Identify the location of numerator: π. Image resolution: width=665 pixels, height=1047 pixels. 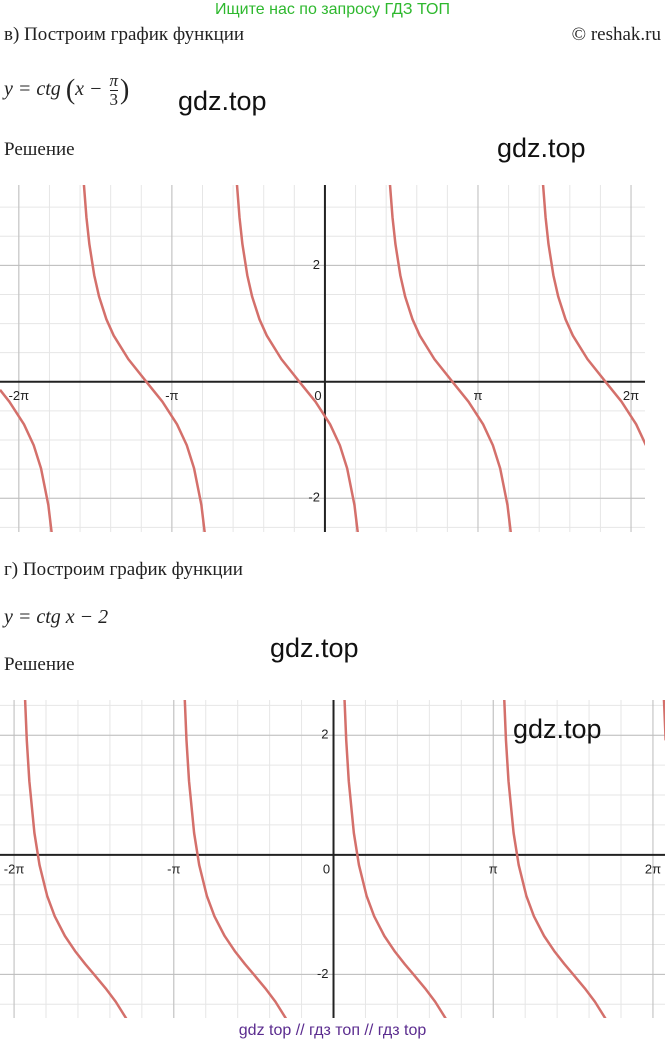
(114, 80).